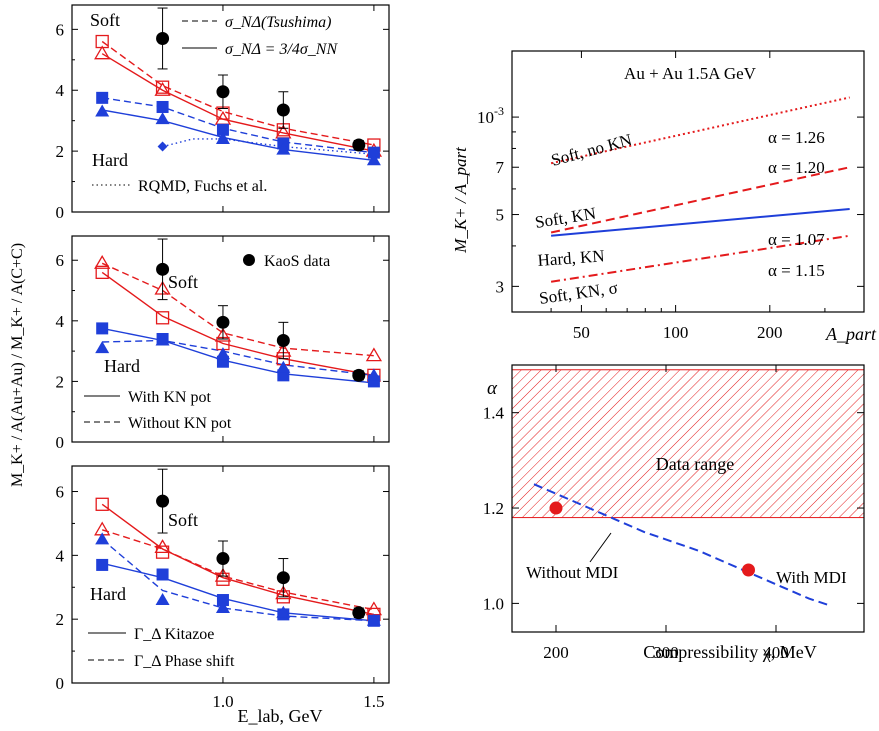 This screenshot has width=879, height=731. What do you see at coordinates (490, 115) in the screenshot?
I see `y-tick-label: 10-3` at bounding box center [490, 115].